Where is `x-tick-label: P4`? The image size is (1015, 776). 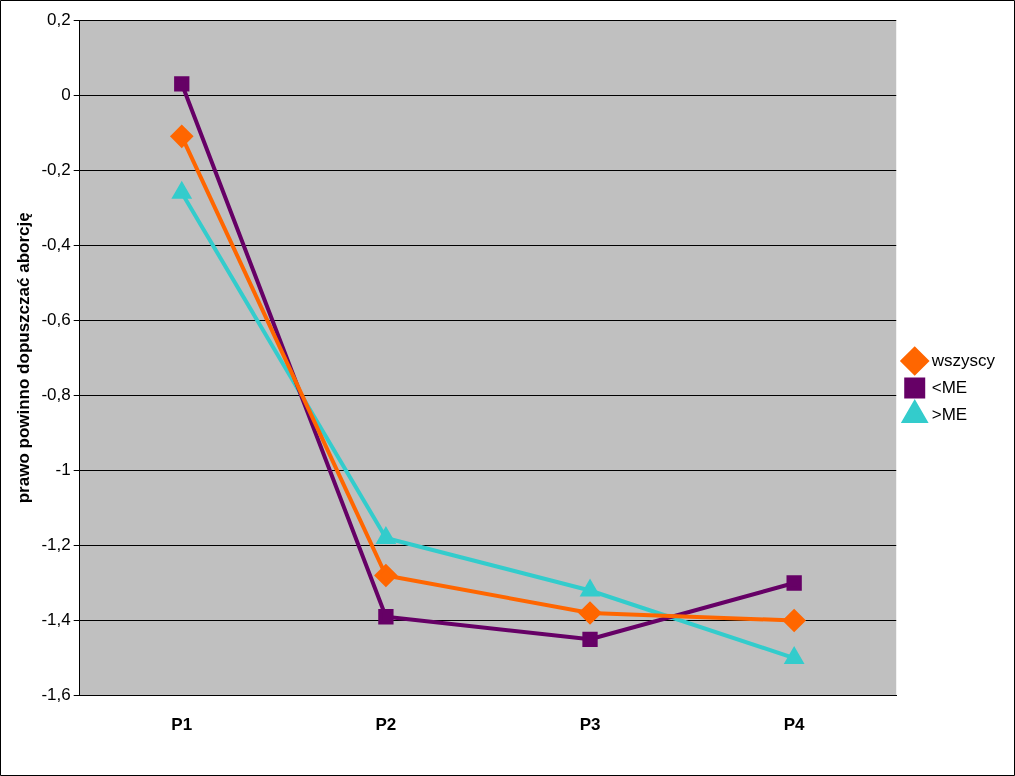
x-tick-label: P4 is located at coordinates (794, 725).